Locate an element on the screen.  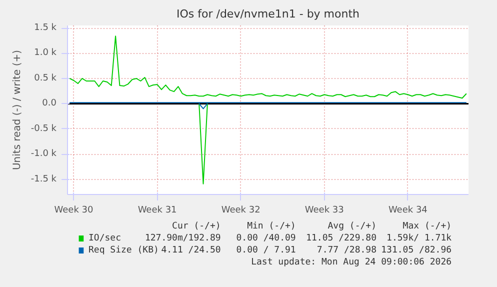
y-tick-label: -1.0 k is located at coordinates (44, 154).